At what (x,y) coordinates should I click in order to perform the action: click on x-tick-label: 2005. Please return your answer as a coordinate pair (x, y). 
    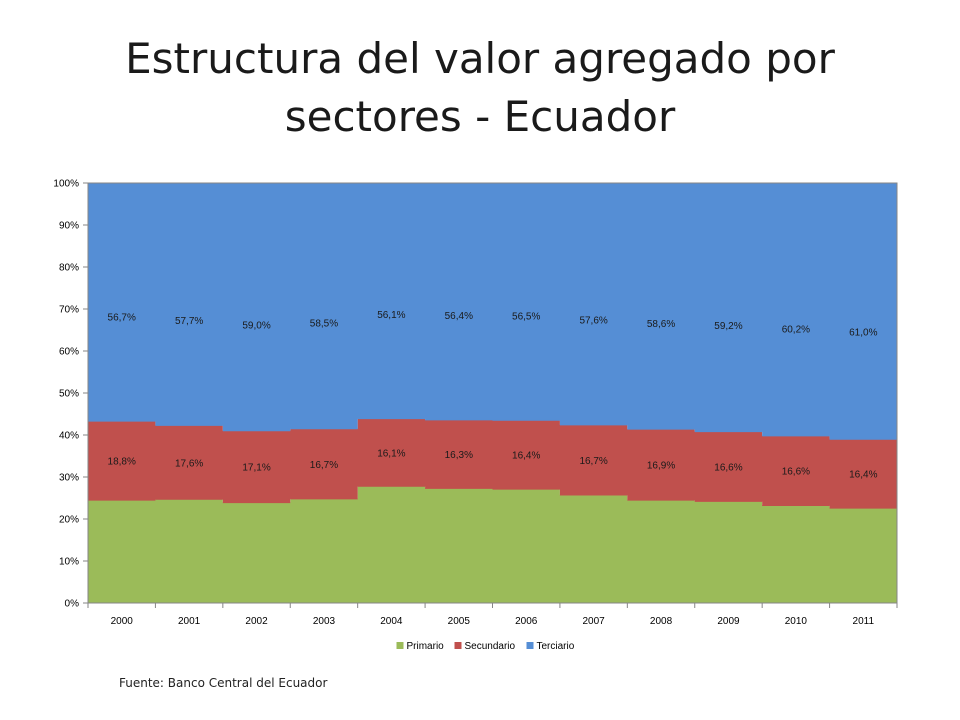
    Looking at the image, I should click on (459, 621).